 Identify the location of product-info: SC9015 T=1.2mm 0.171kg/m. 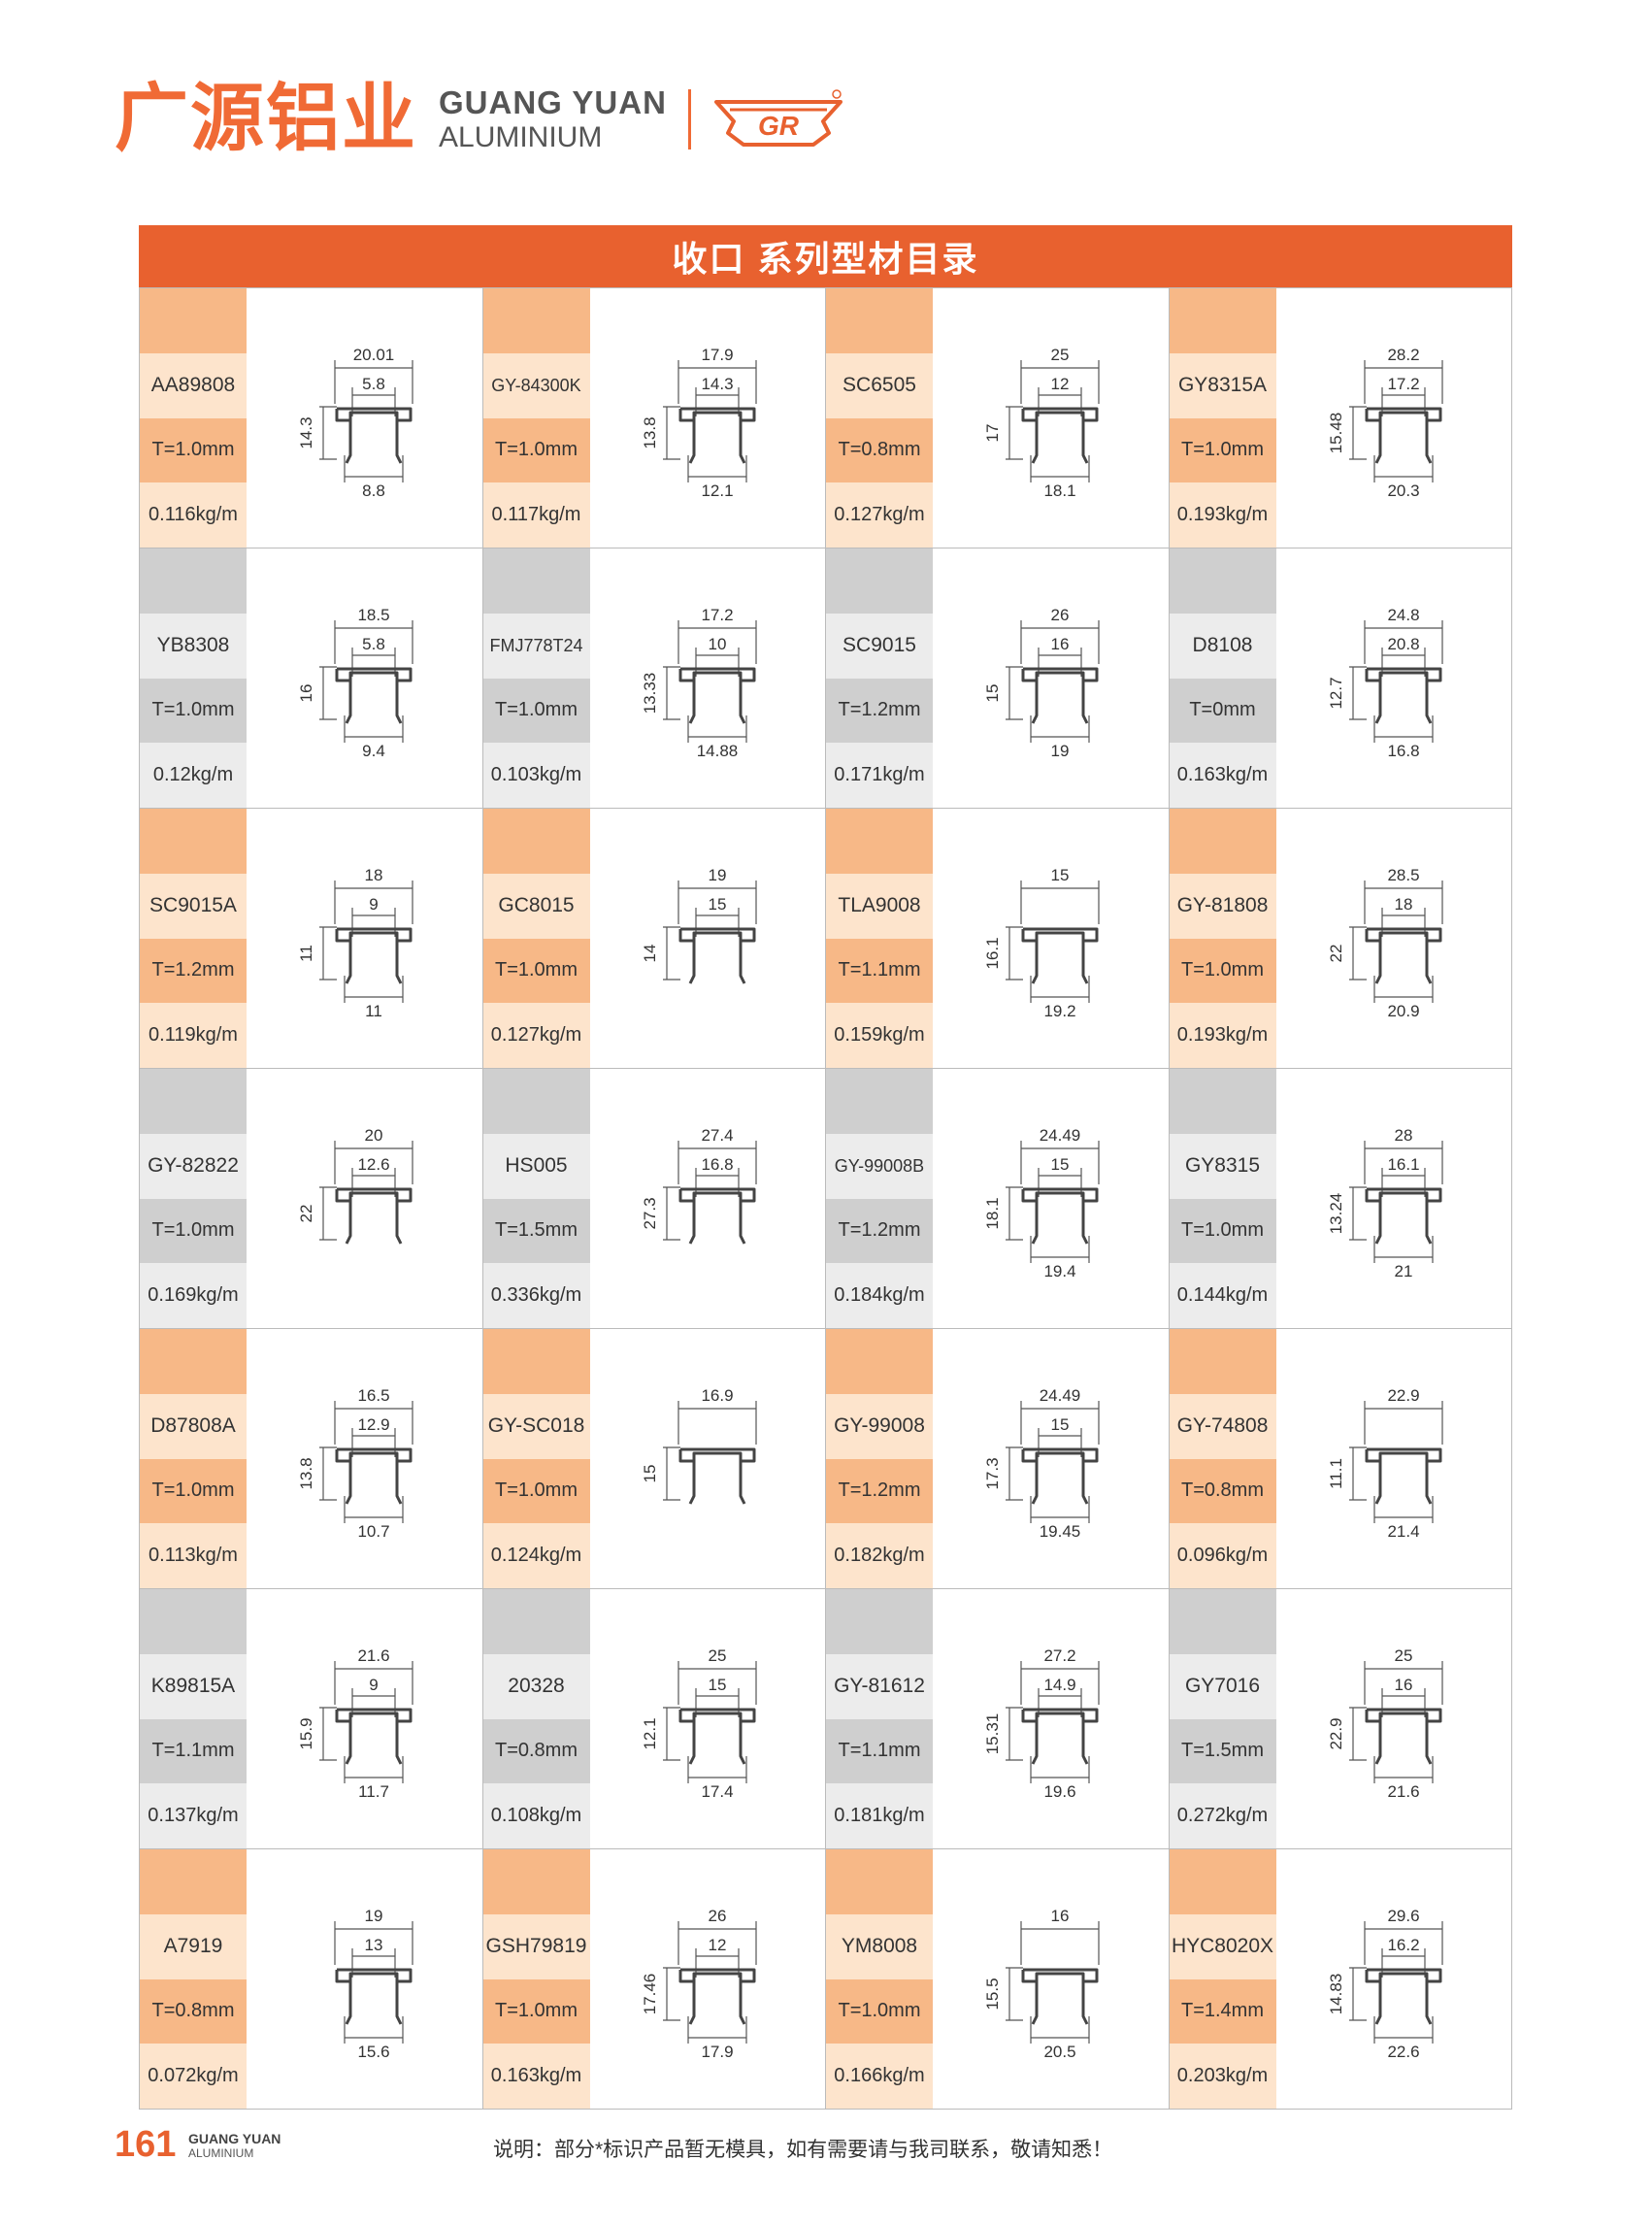
(879, 678).